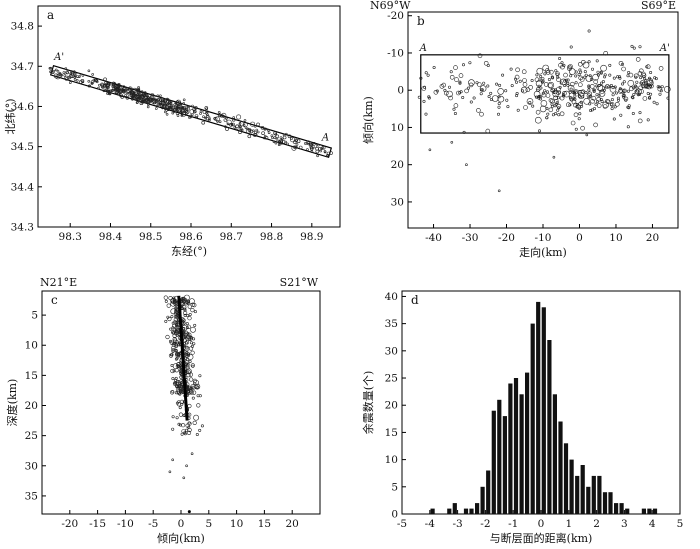 The height and width of the screenshot is (549, 700). Describe the element at coordinates (111, 237) in the screenshot. I see `x-tick-label: 98.4` at that location.